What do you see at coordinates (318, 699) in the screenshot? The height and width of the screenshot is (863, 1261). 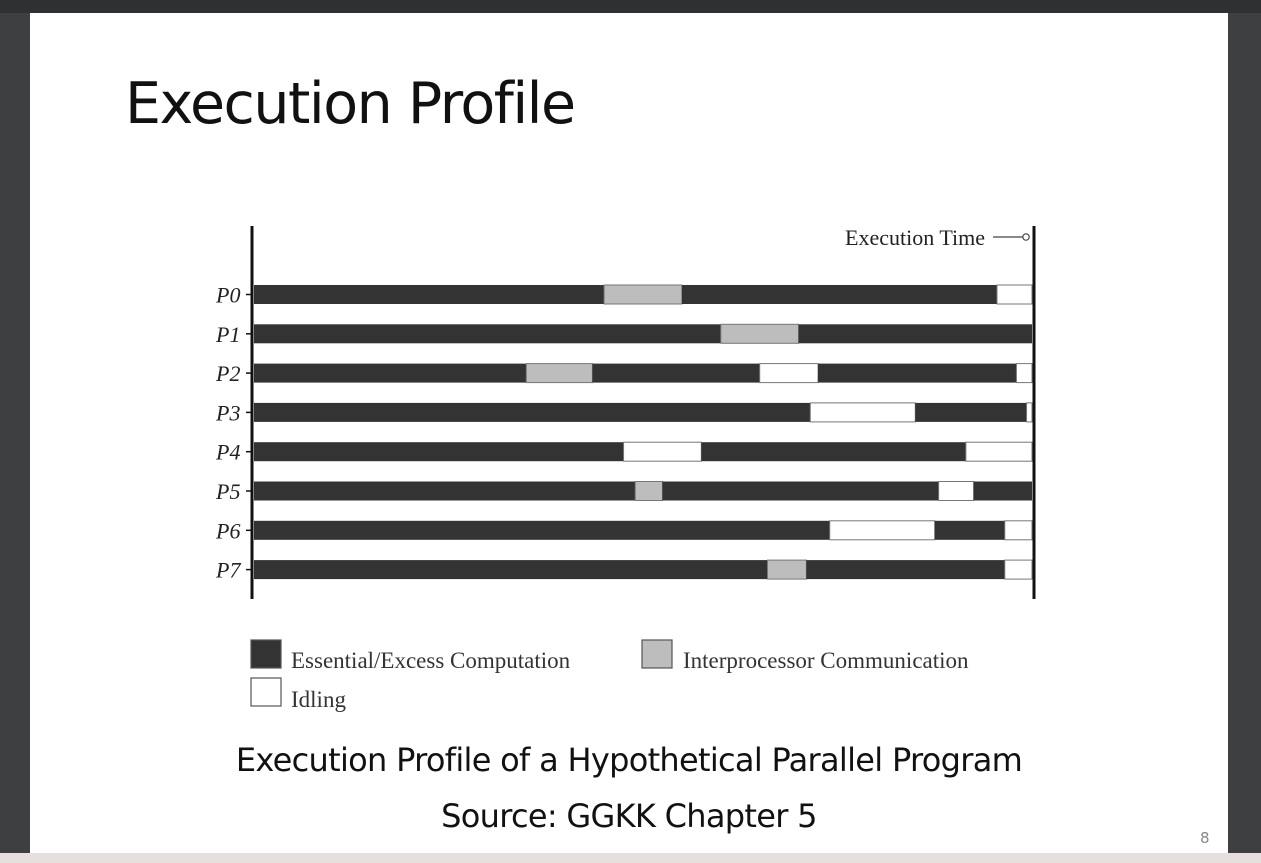 I see `legend-label-idle: Idling` at bounding box center [318, 699].